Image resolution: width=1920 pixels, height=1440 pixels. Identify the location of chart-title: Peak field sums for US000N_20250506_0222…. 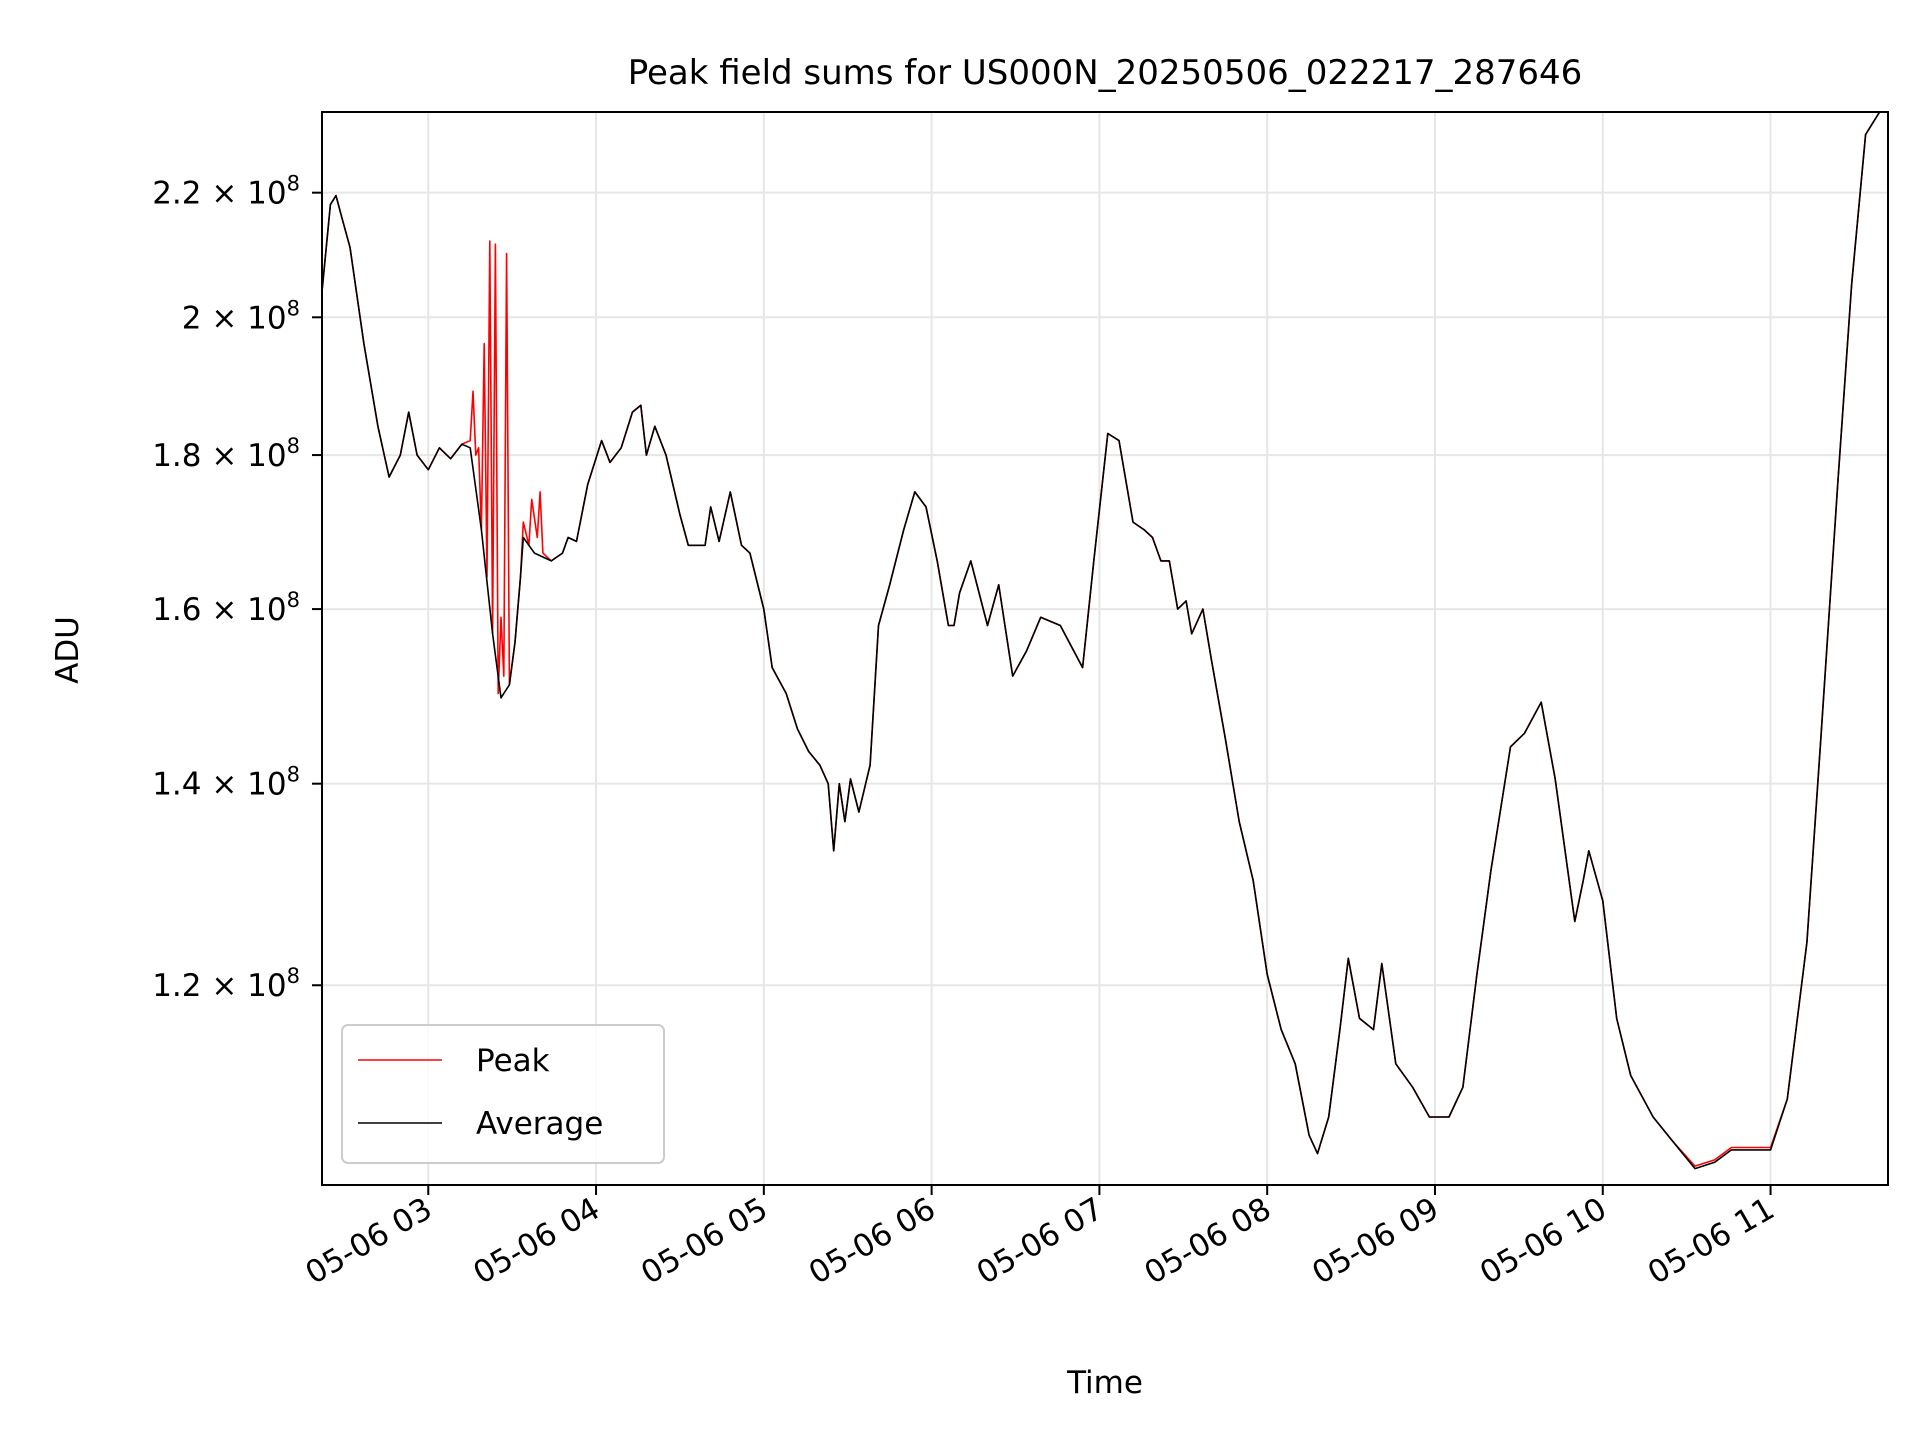
(1105, 73).